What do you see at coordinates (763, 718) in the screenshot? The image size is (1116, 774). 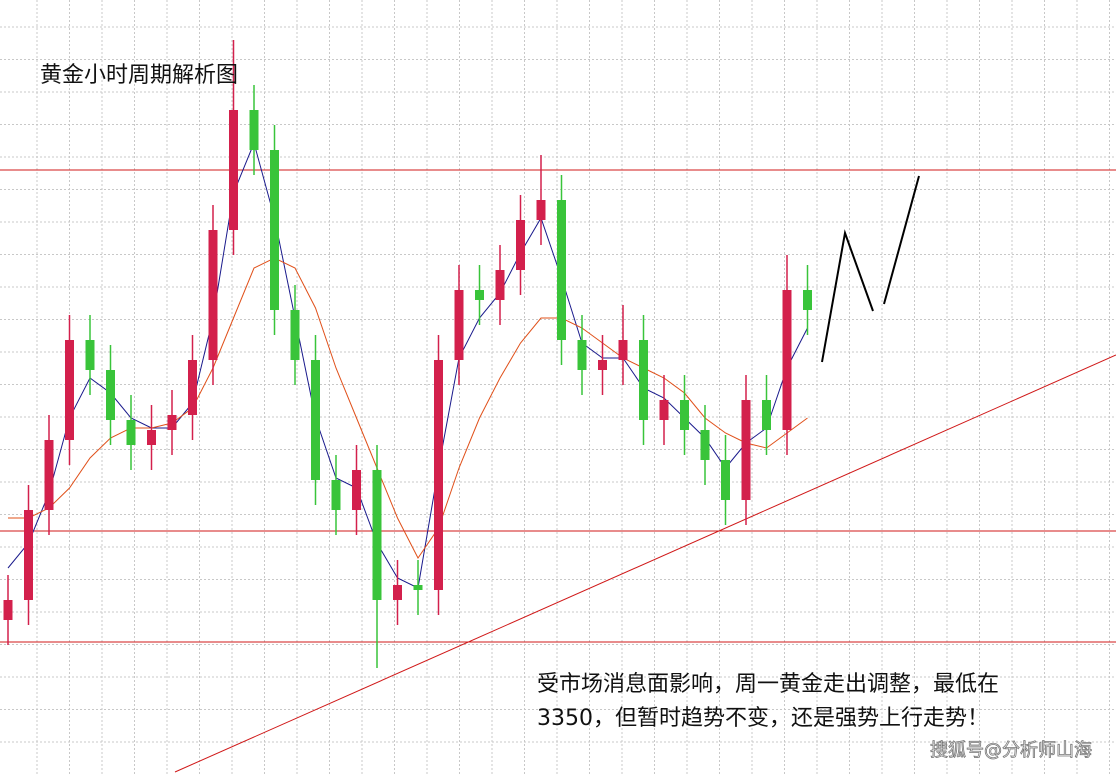 I see `annotation: 3350，但暂时趋势不变，还是强势上行走势！` at bounding box center [763, 718].